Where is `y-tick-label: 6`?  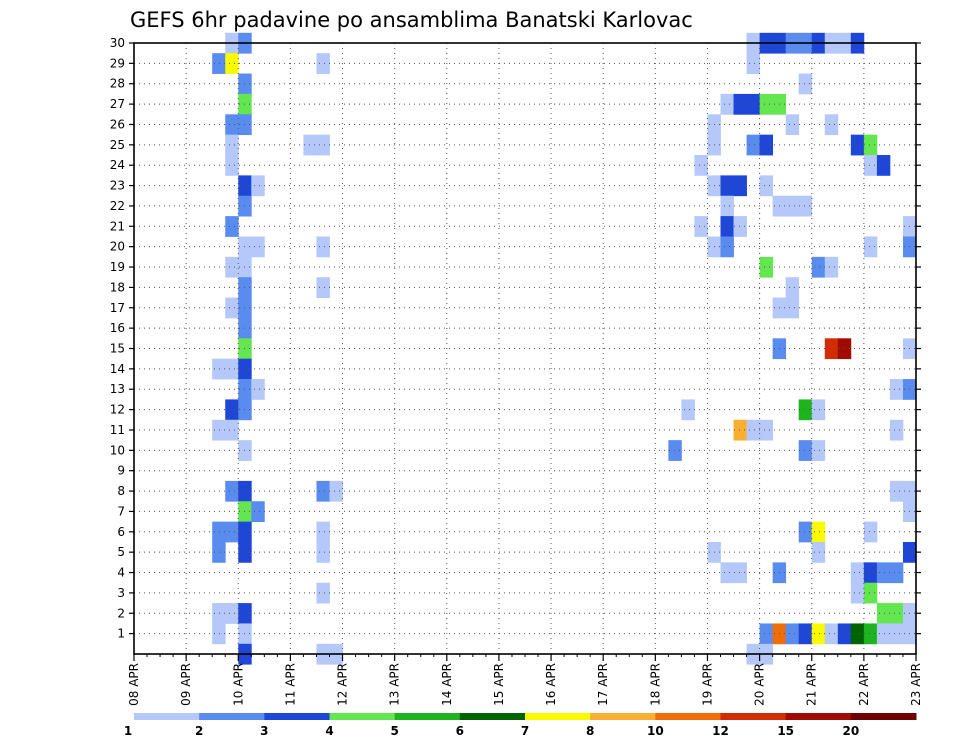
y-tick-label: 6 is located at coordinates (121, 532).